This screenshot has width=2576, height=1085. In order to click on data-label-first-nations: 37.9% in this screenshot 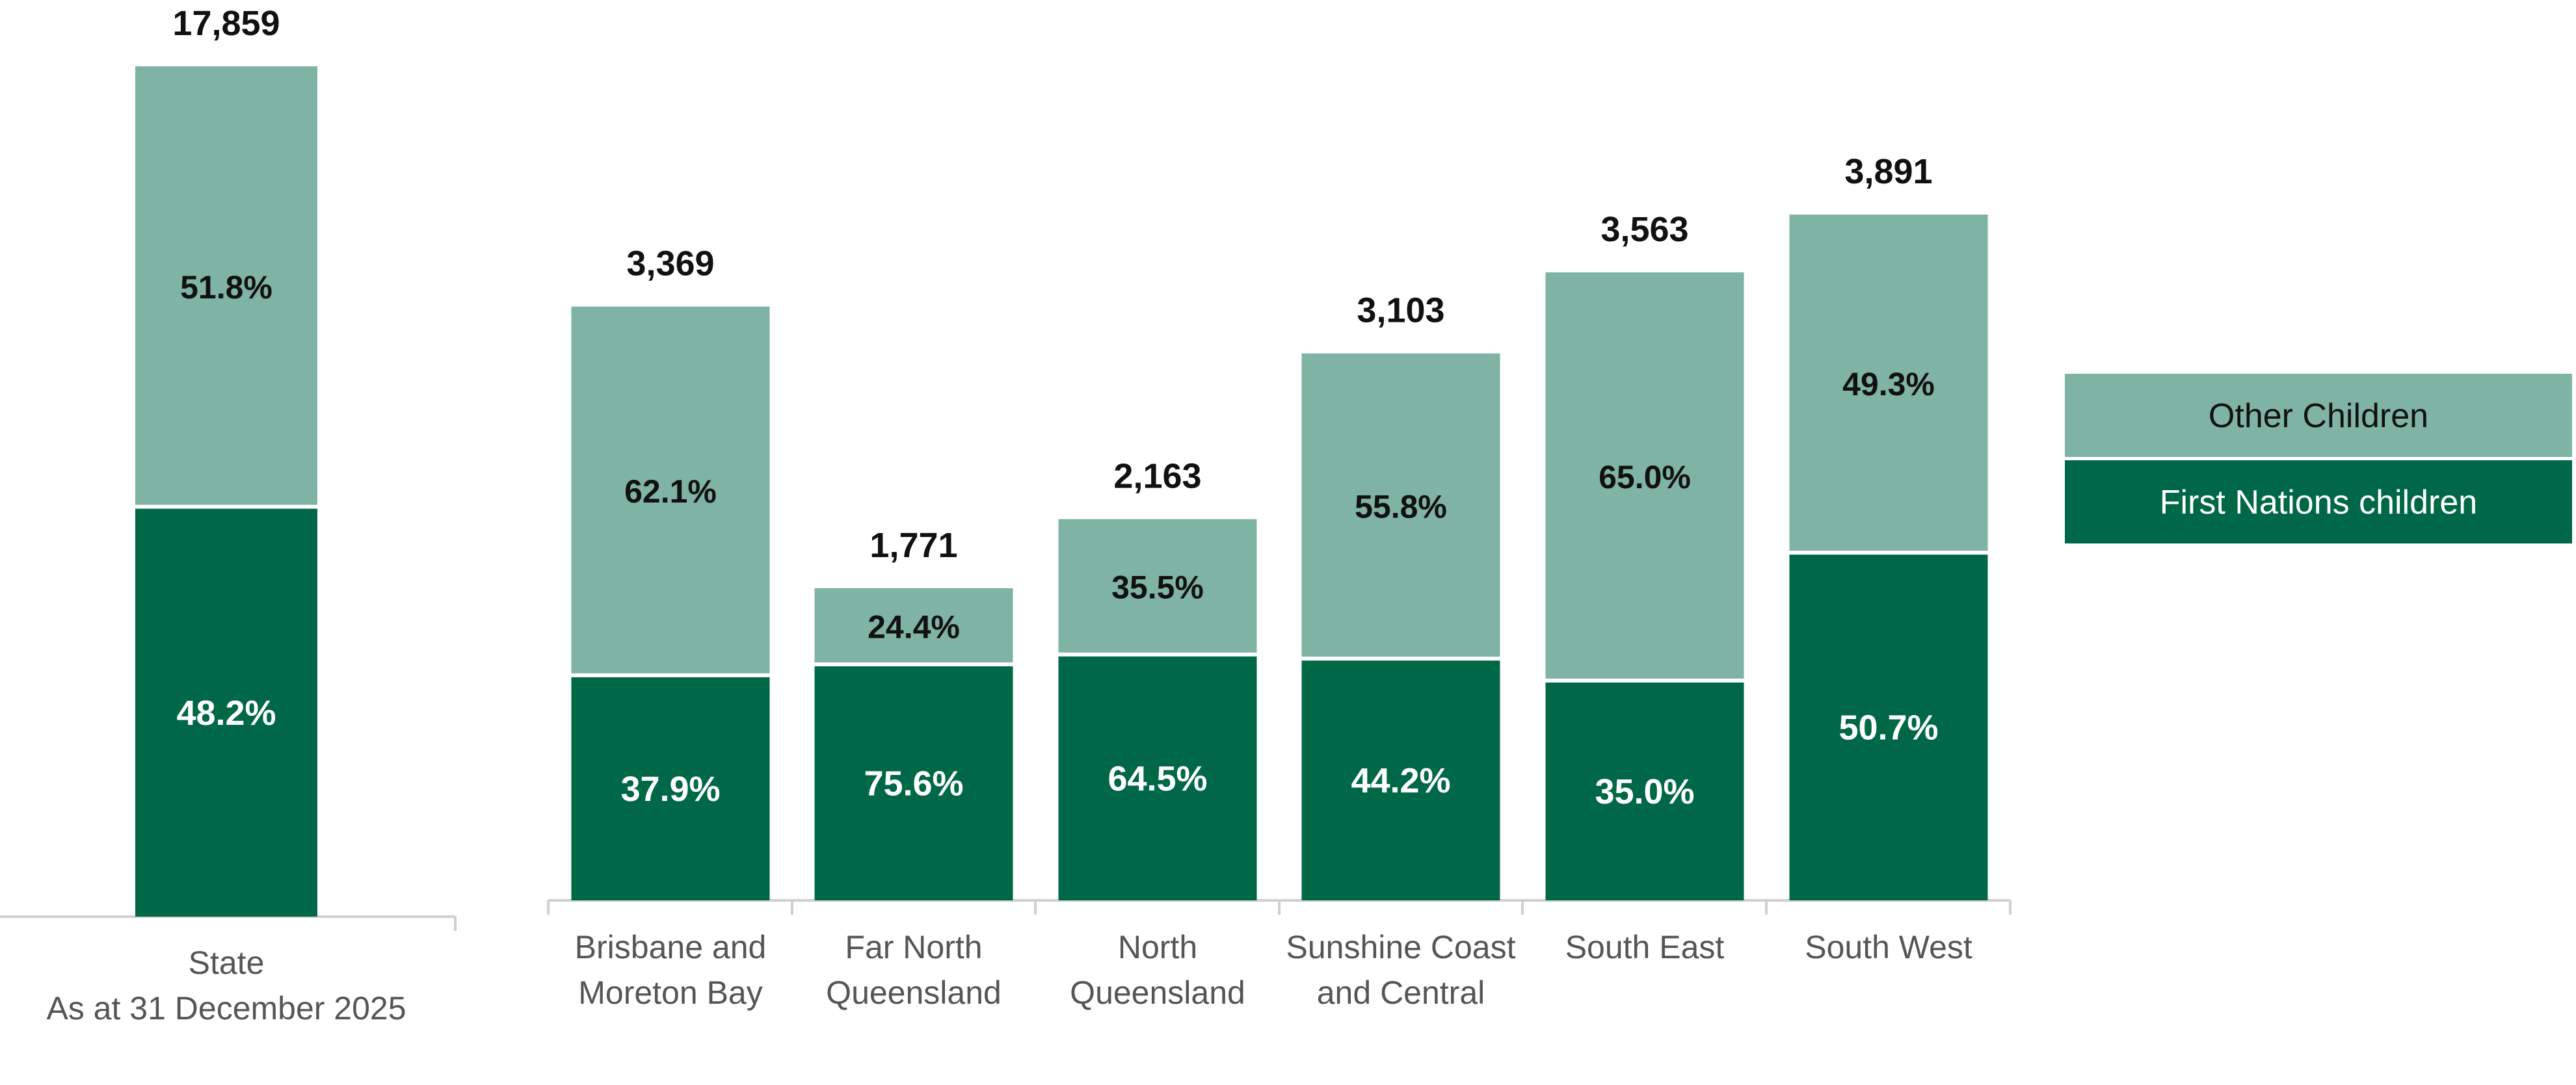, I will do `click(670, 789)`.